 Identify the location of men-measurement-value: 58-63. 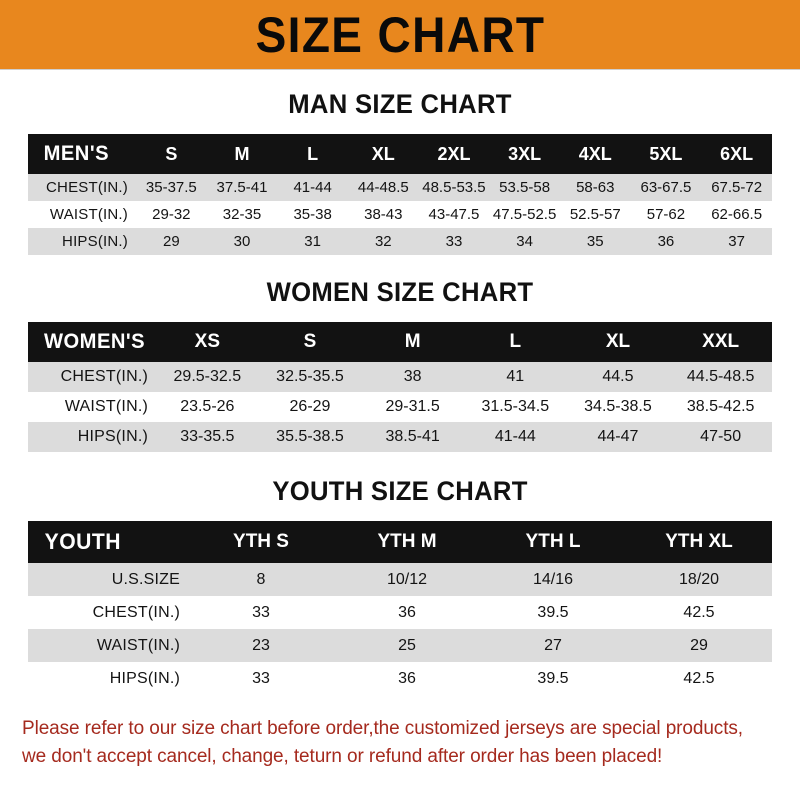
(595, 187).